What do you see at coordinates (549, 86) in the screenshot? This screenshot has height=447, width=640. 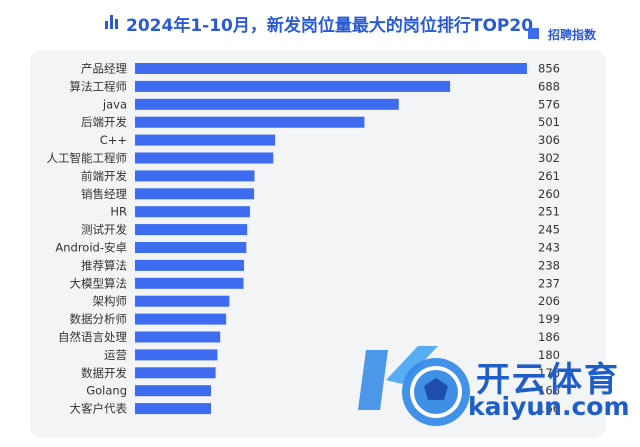 I see `value-label: 688` at bounding box center [549, 86].